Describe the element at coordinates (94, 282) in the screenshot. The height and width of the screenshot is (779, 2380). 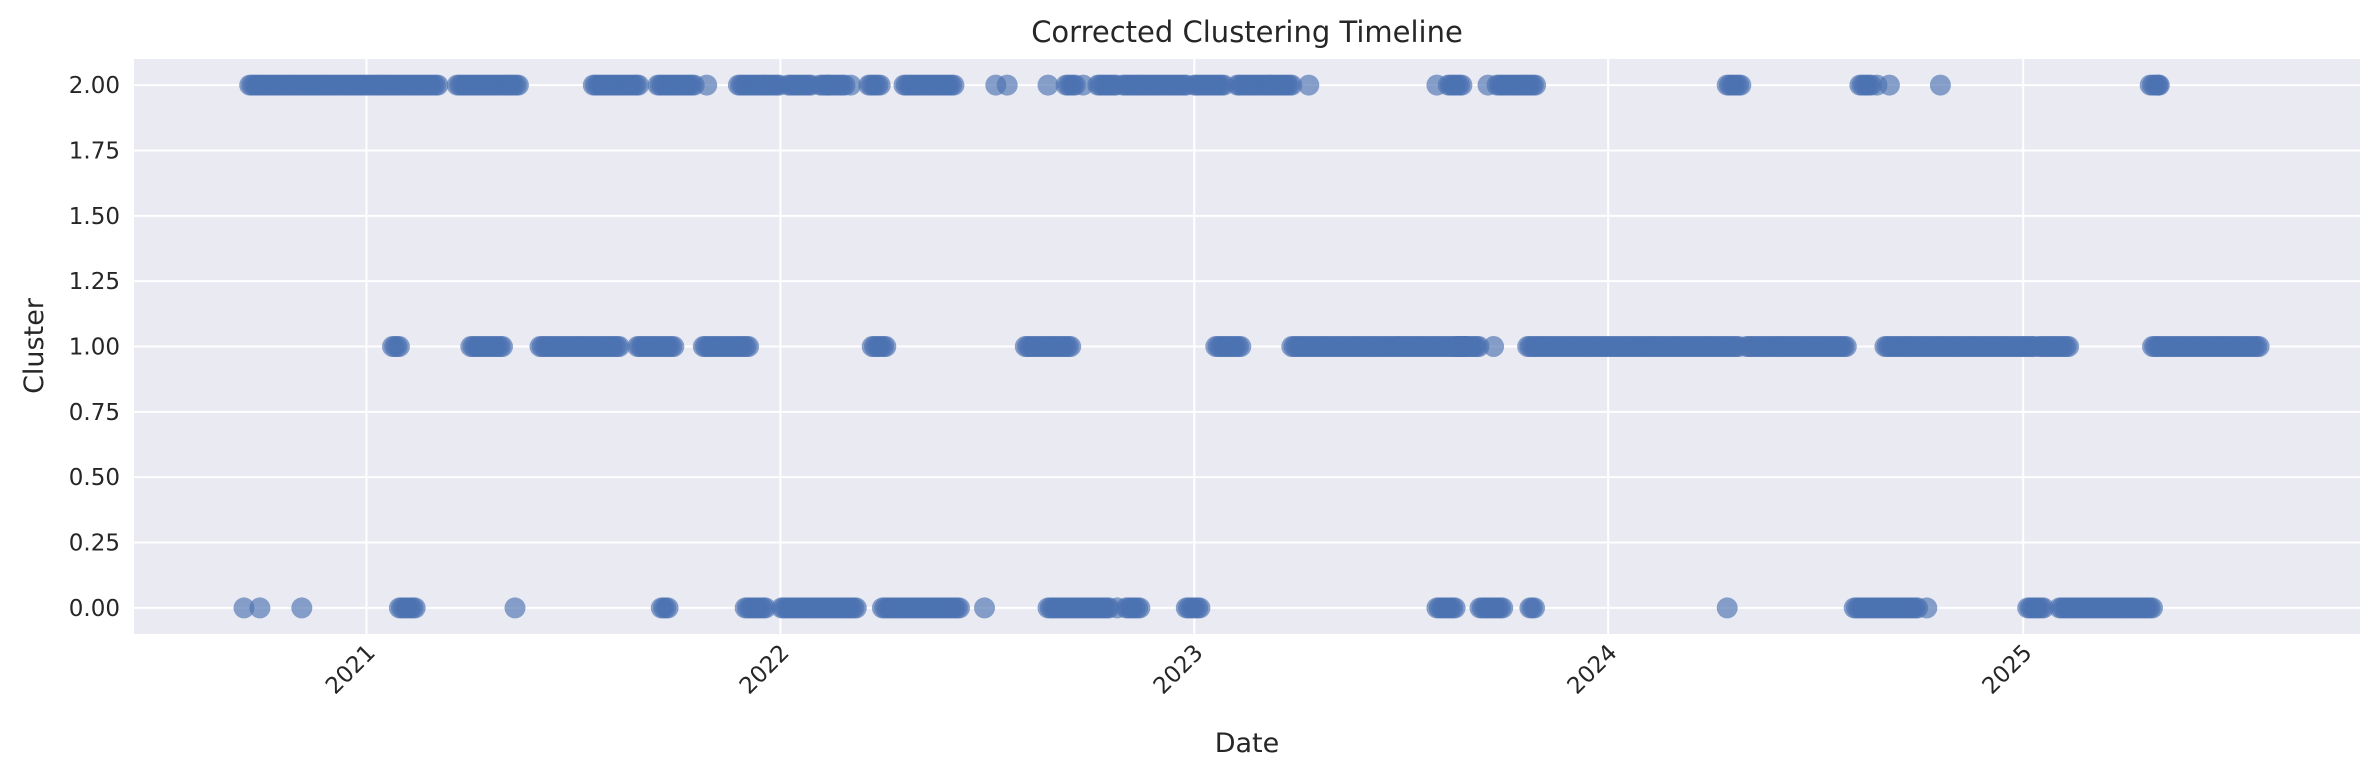
I see `y-tick-label: 1.25` at that location.